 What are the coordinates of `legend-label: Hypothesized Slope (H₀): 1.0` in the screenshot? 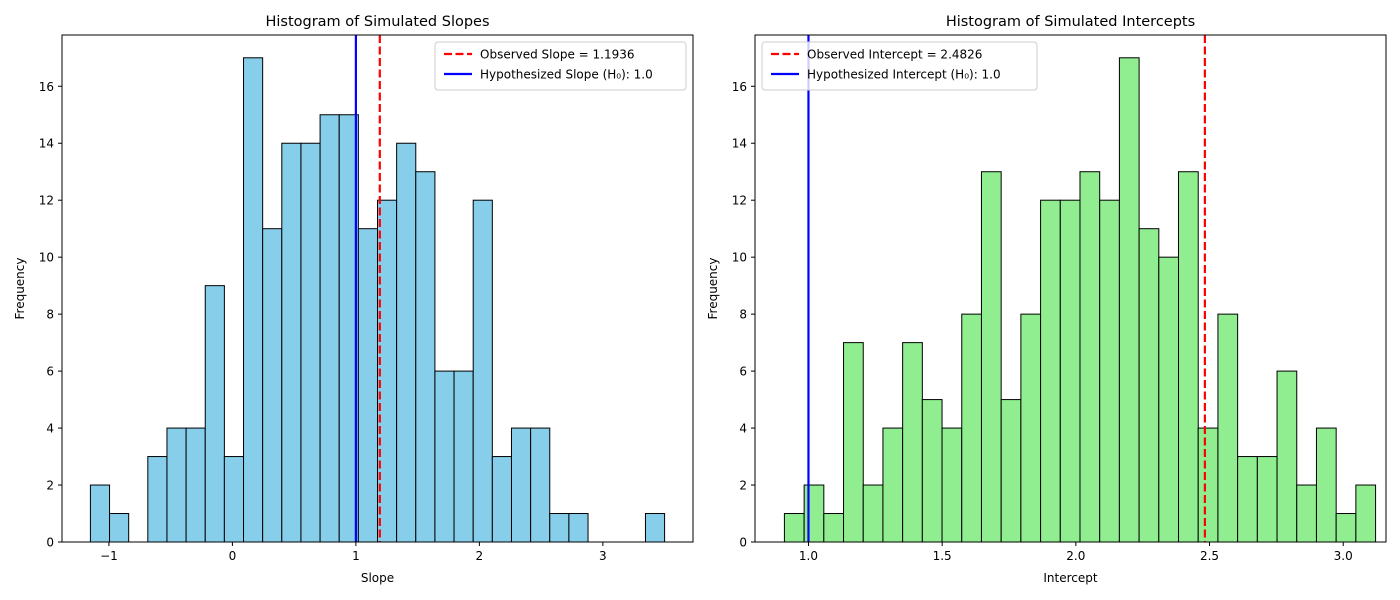 It's located at (566, 75).